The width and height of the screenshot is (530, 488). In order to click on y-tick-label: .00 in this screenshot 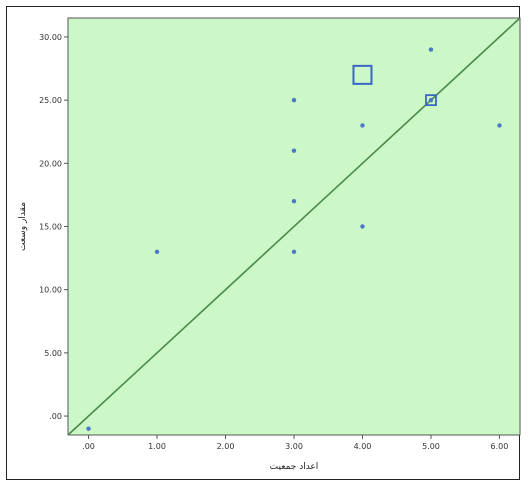, I will do `click(55, 416)`.